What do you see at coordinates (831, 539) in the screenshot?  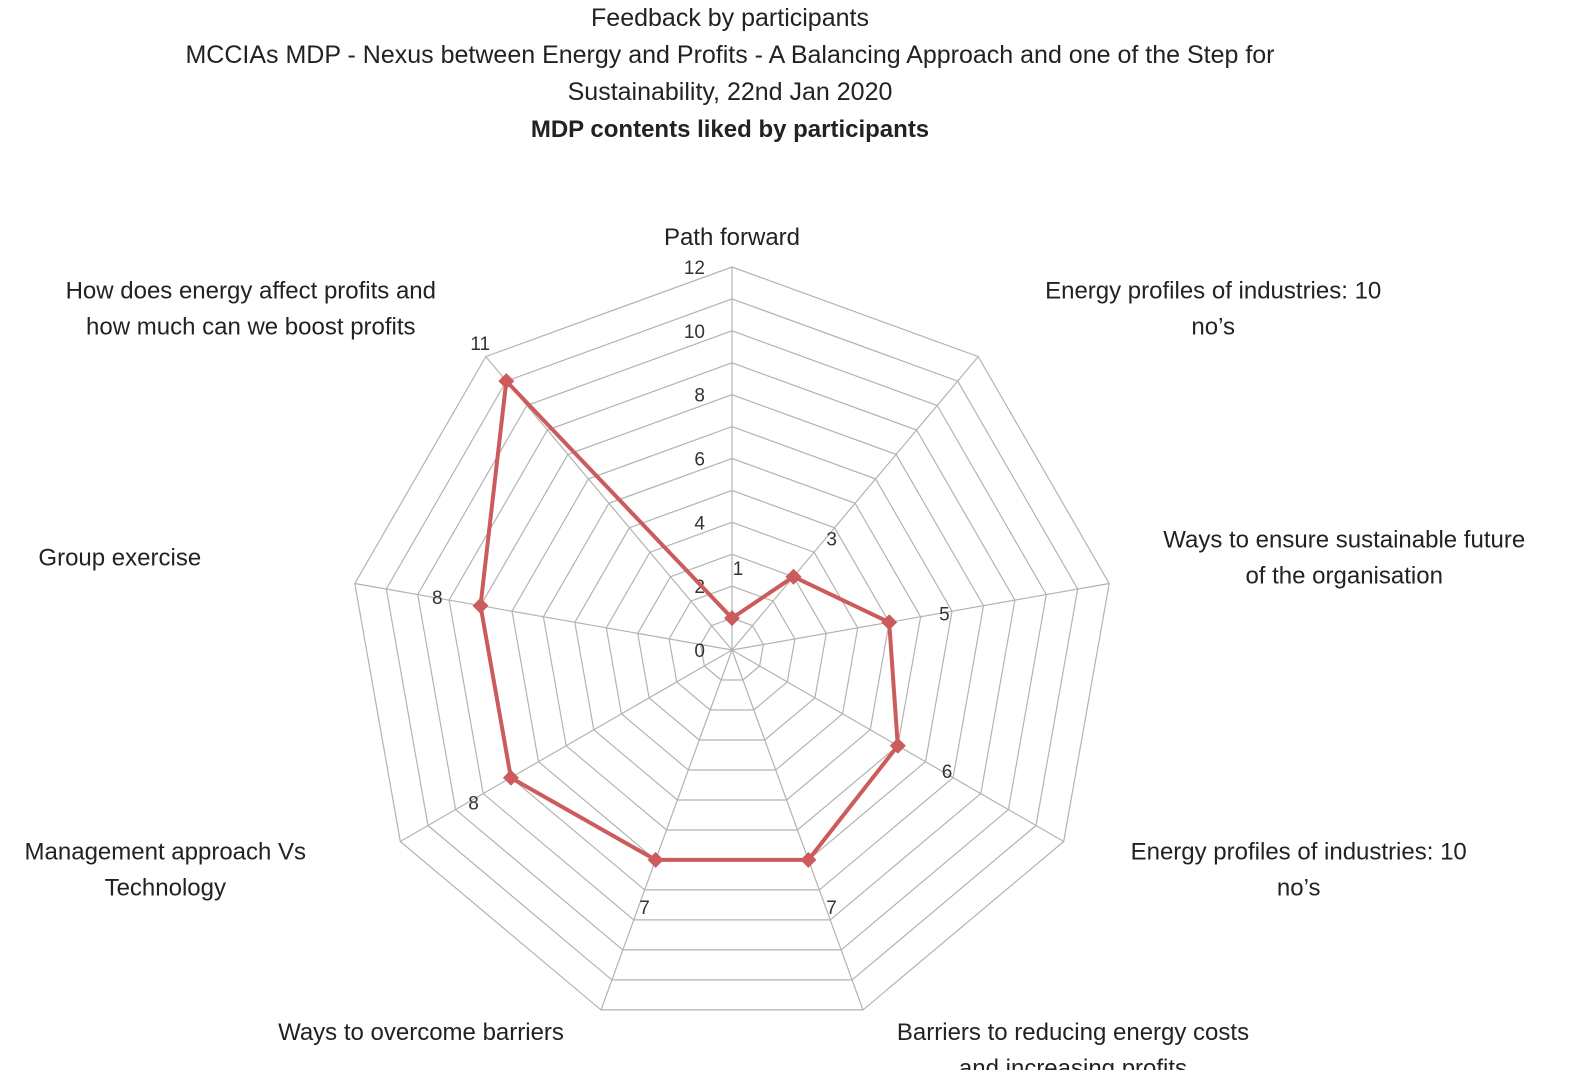 I see `data-label: 3` at bounding box center [831, 539].